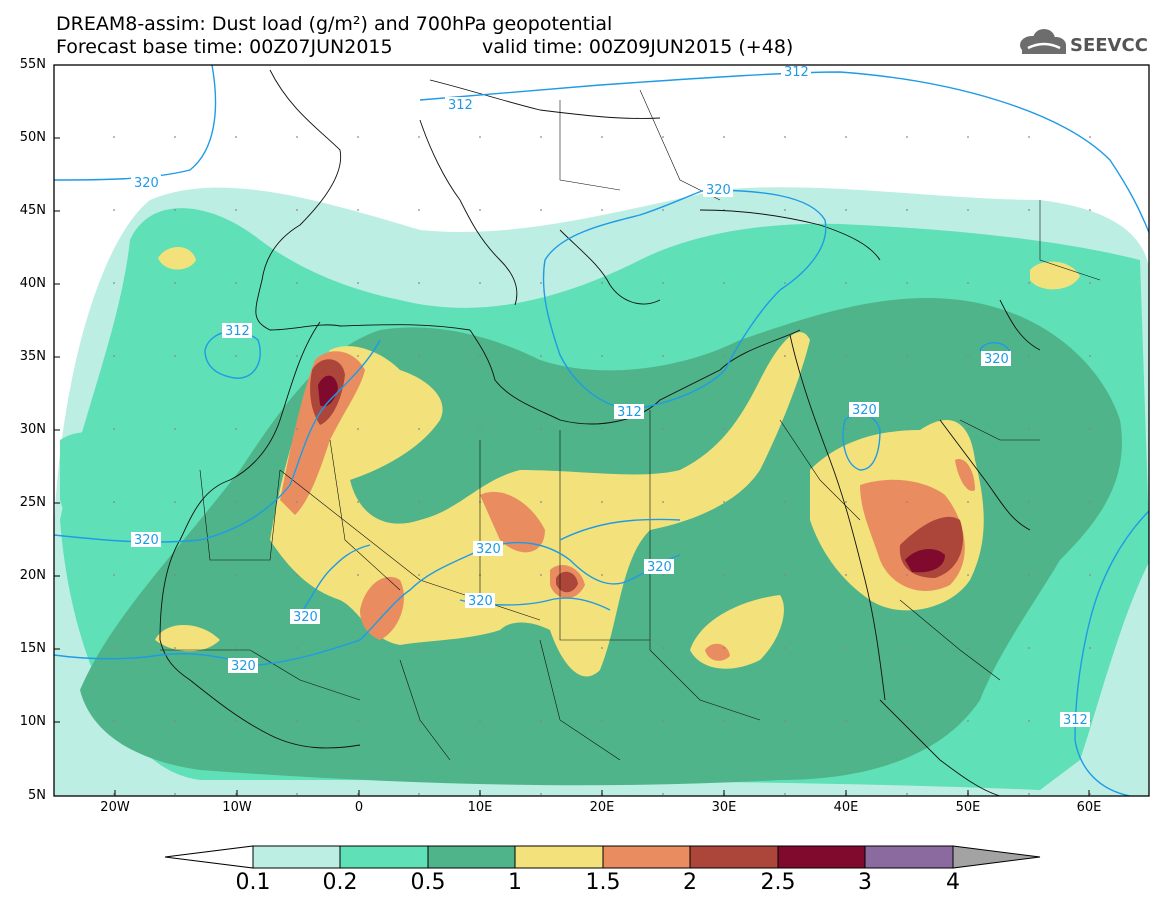 Image resolution: width=1165 pixels, height=907 pixels. I want to click on colorbar-label: 3, so click(865, 882).